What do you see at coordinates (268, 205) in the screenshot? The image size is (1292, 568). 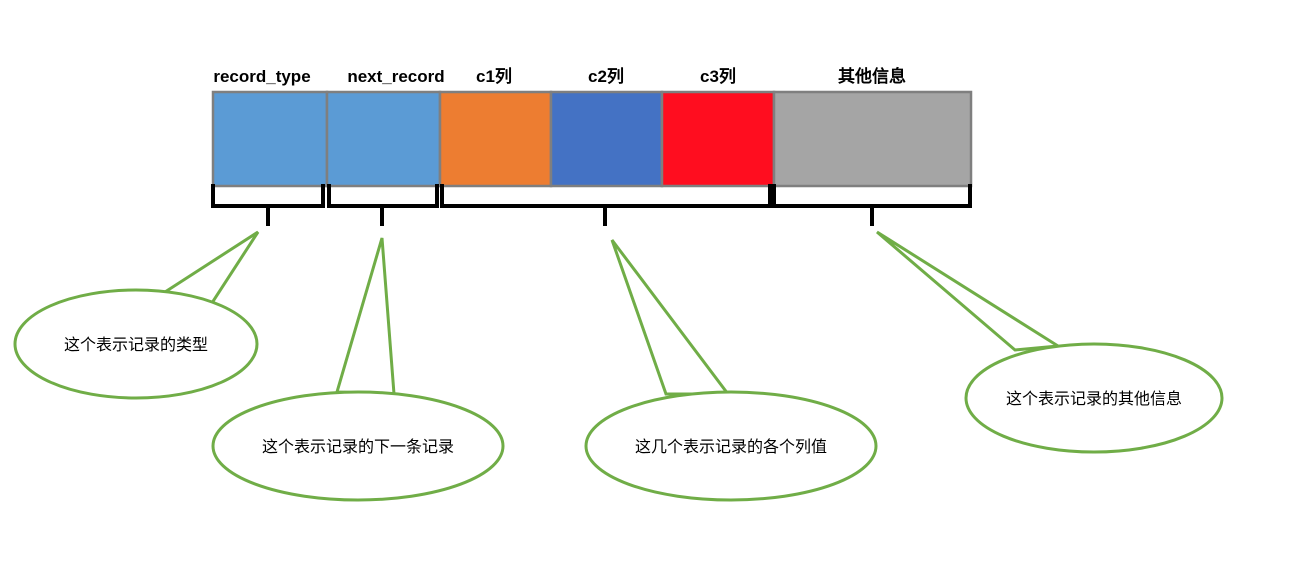 I see `brace-record-type` at bounding box center [268, 205].